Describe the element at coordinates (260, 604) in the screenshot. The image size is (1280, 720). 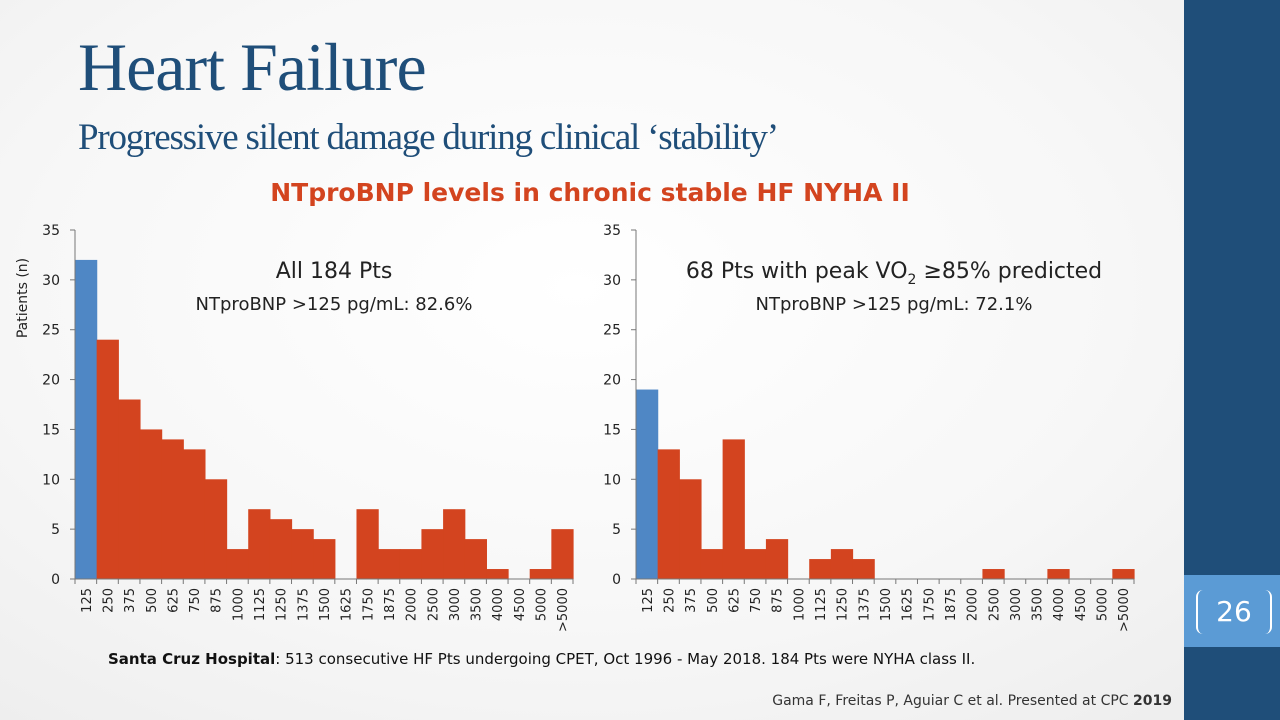
I see `chart-1-x-tick-label: 1125` at that location.